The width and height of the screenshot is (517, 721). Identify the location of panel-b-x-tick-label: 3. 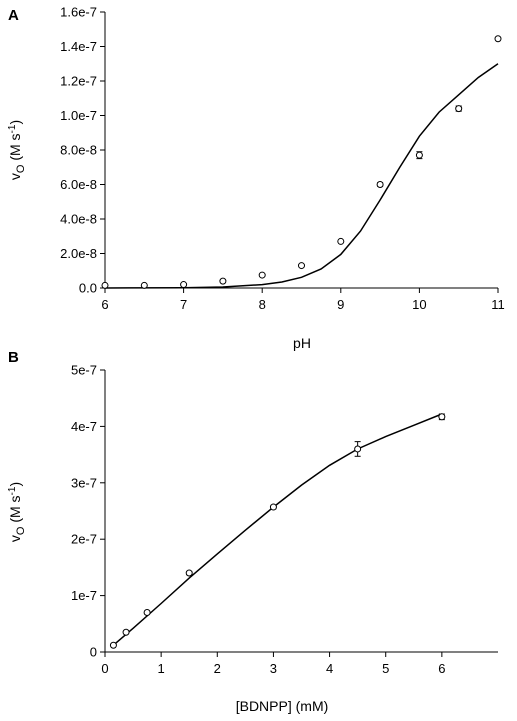
(273, 668).